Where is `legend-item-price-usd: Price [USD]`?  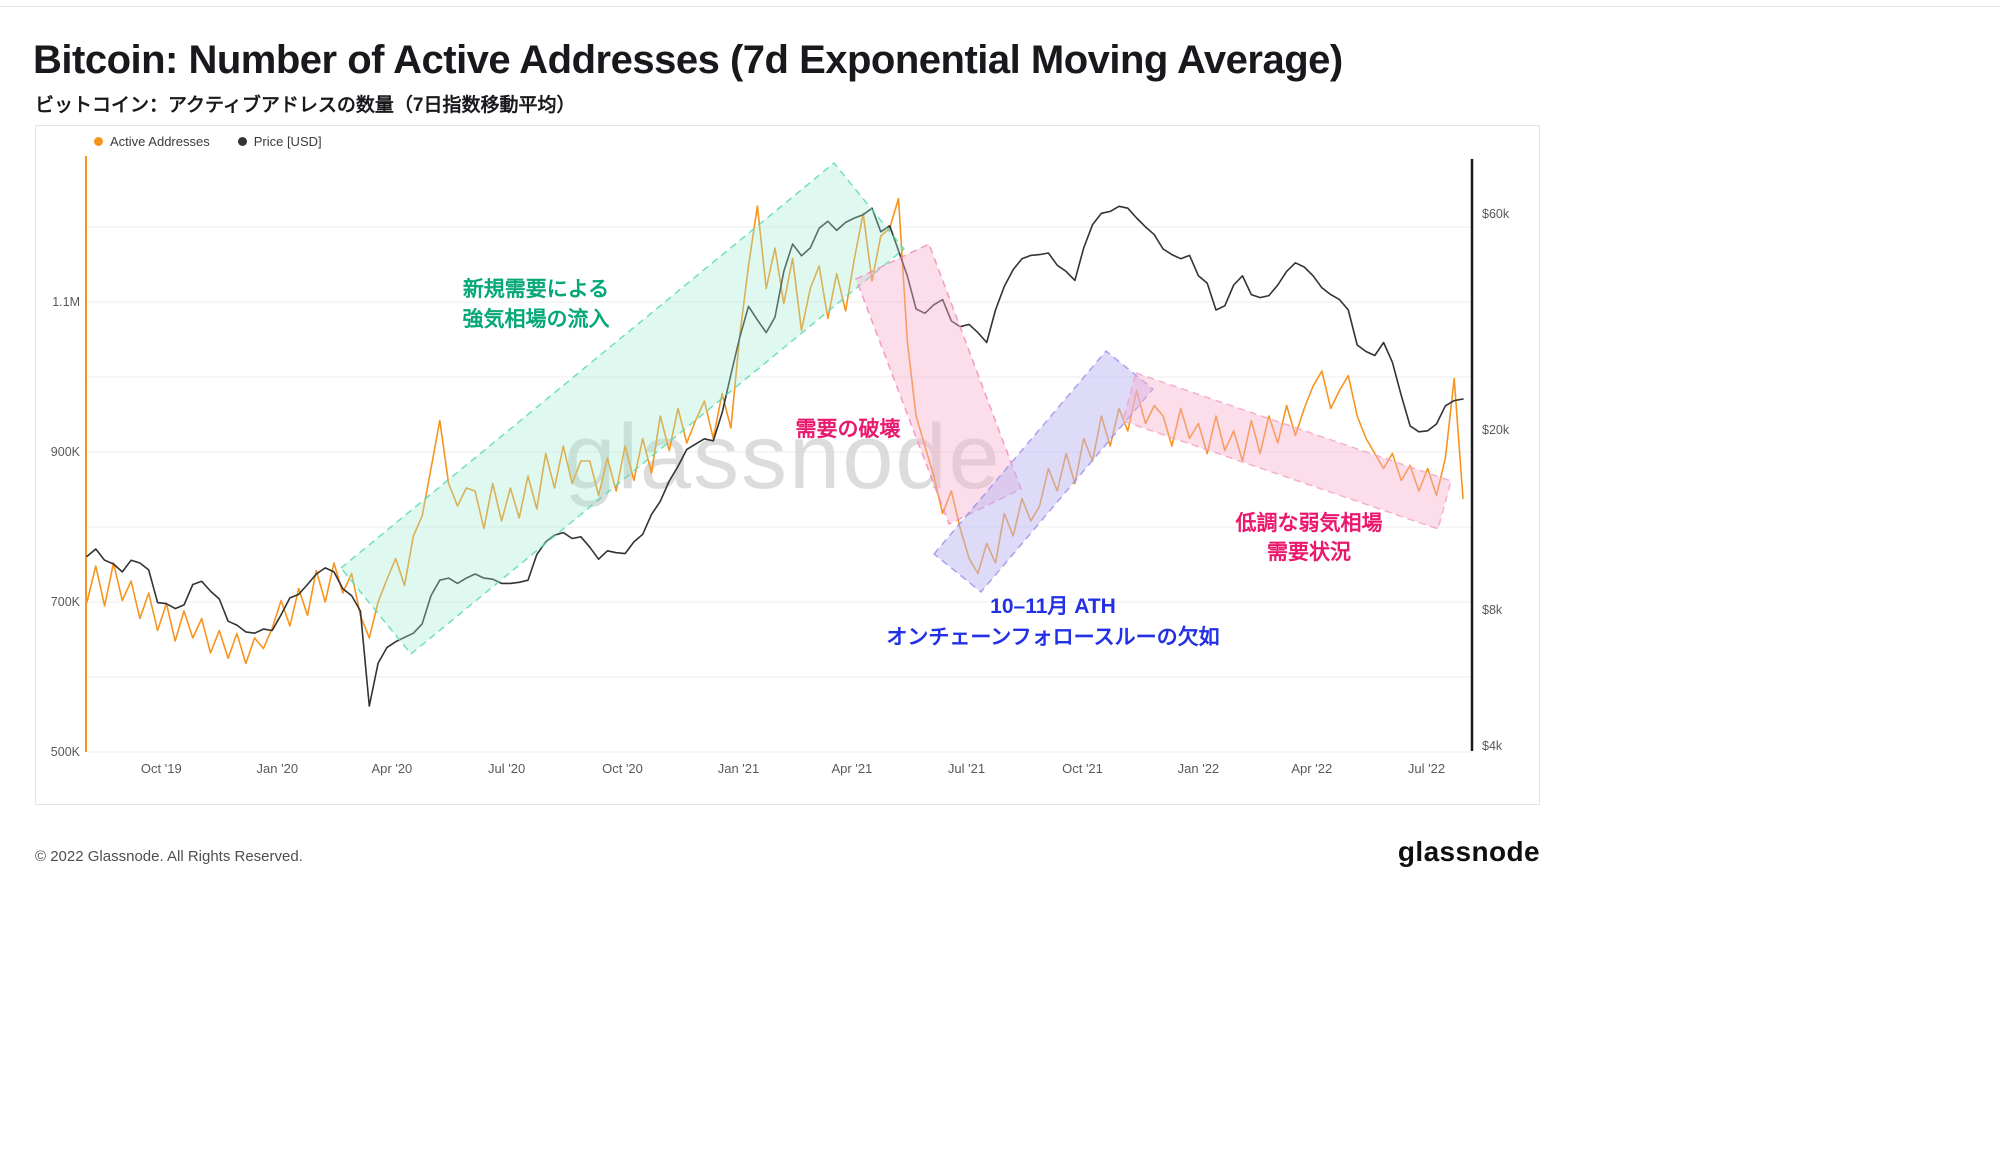 legend-item-price-usd: Price [USD] is located at coordinates (279, 141).